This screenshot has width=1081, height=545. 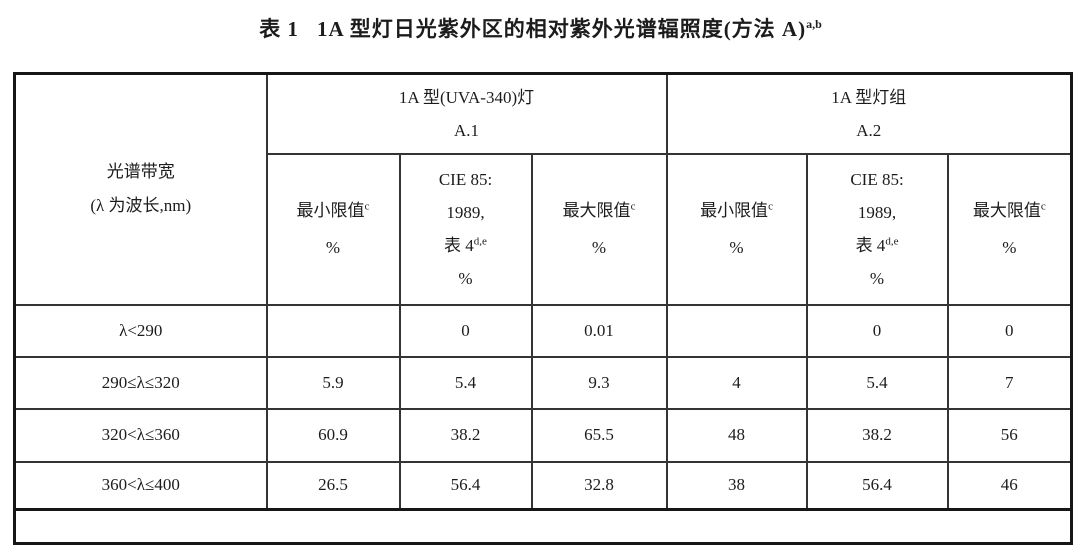 I want to click on table-title-text: 1A 型灯日光紫外区的相对紫外光谱辐照度(方法 A), so click(x=561, y=29).